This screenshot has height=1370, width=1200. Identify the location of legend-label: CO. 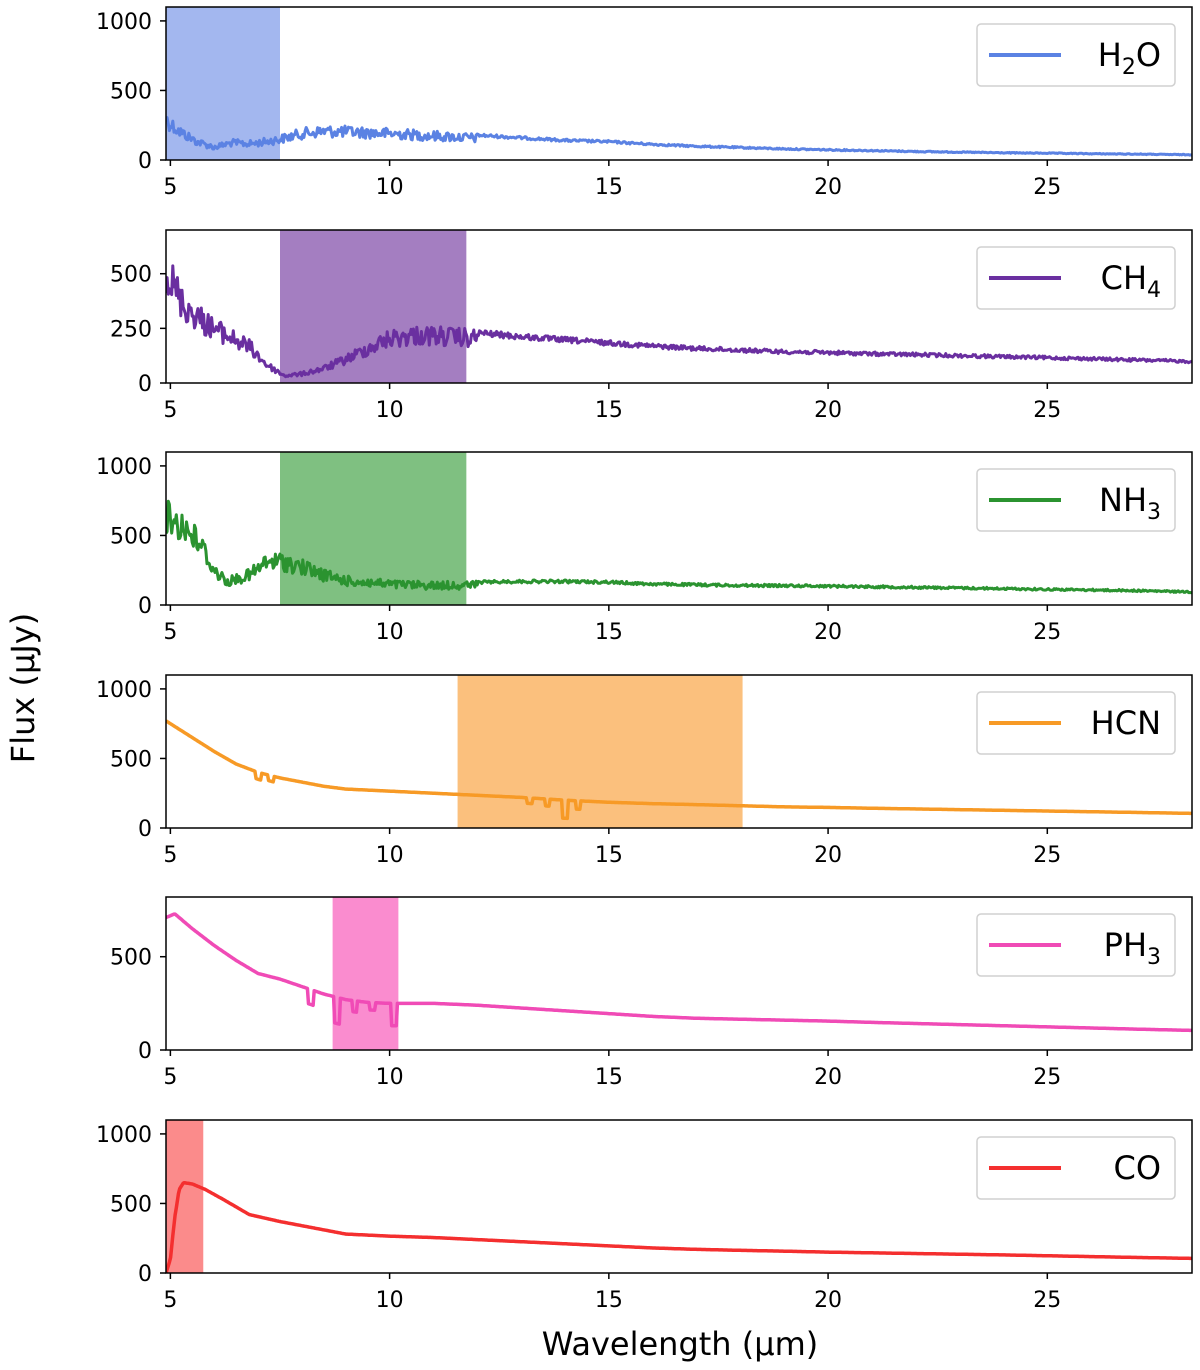
(1137, 1168).